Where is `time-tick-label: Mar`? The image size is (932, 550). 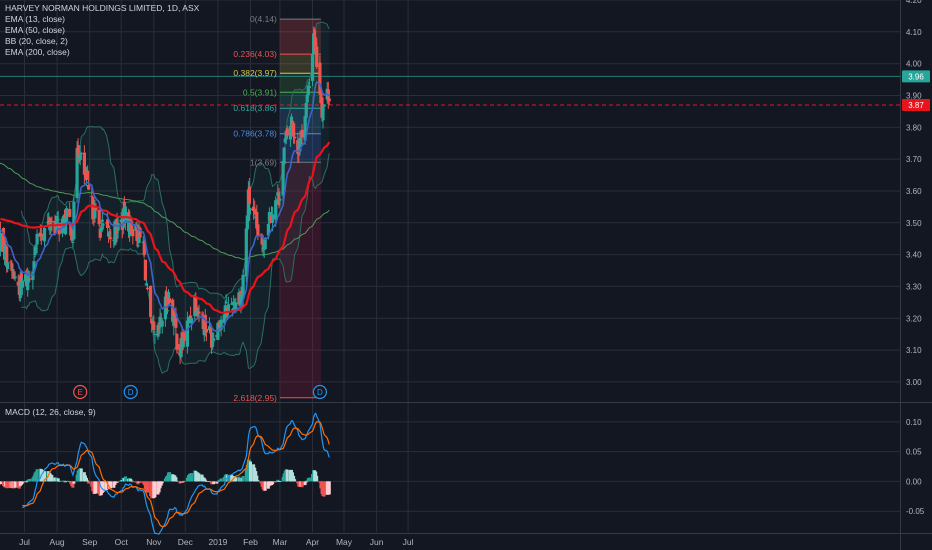 time-tick-label: Mar is located at coordinates (280, 542).